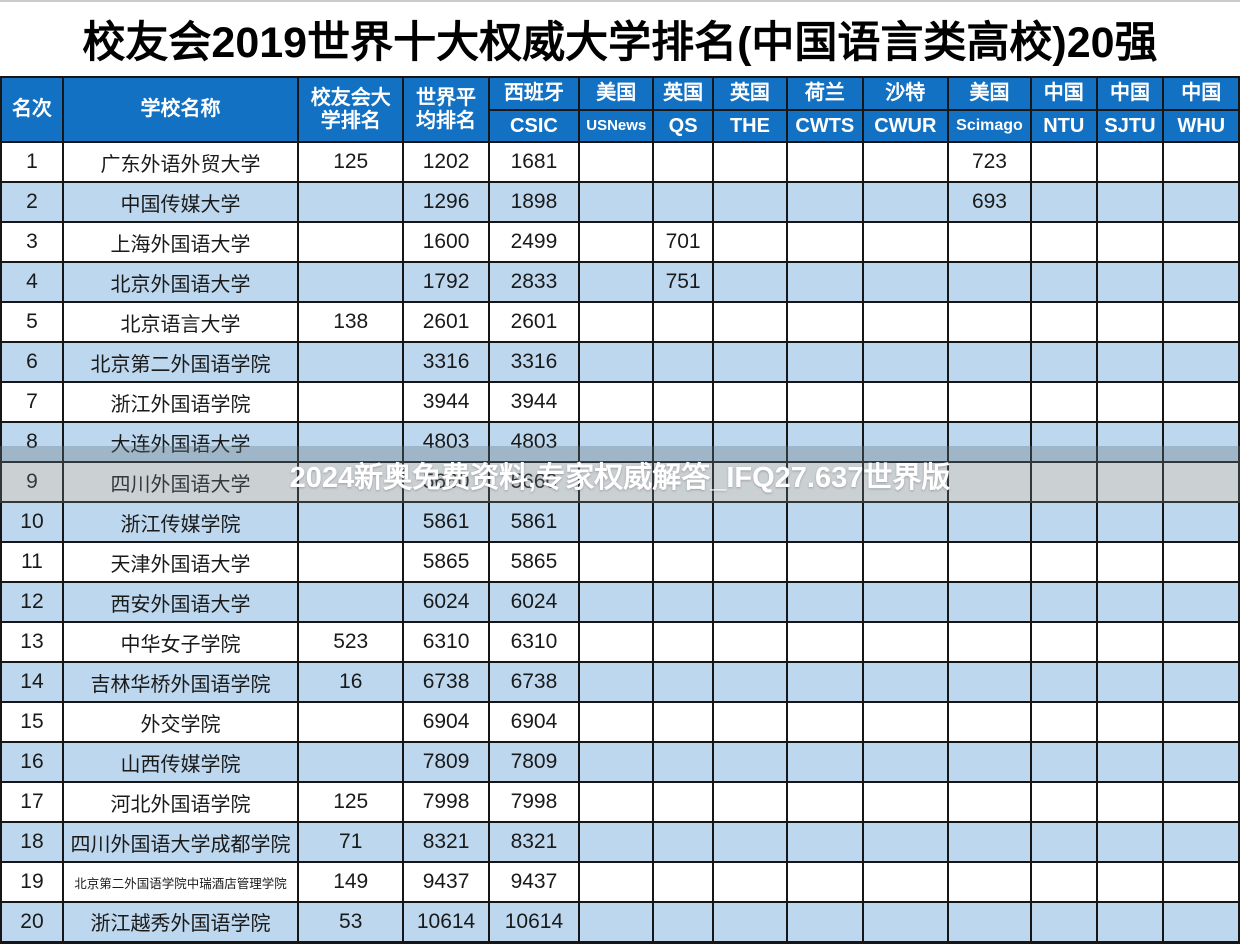 Image resolution: width=1240 pixels, height=946 pixels. Describe the element at coordinates (446, 642) in the screenshot. I see `cell-13-world: 6310` at that location.